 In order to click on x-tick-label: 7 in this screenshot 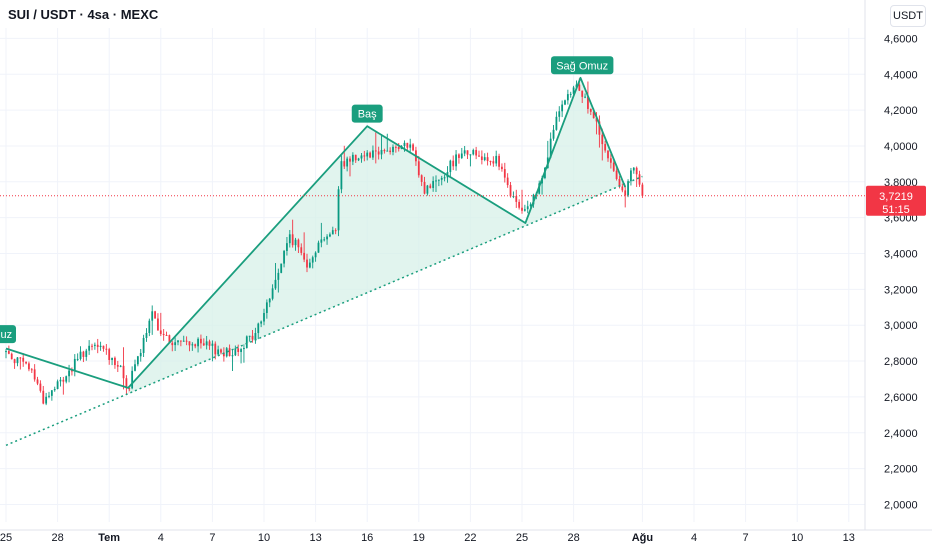, I will do `click(746, 538)`.